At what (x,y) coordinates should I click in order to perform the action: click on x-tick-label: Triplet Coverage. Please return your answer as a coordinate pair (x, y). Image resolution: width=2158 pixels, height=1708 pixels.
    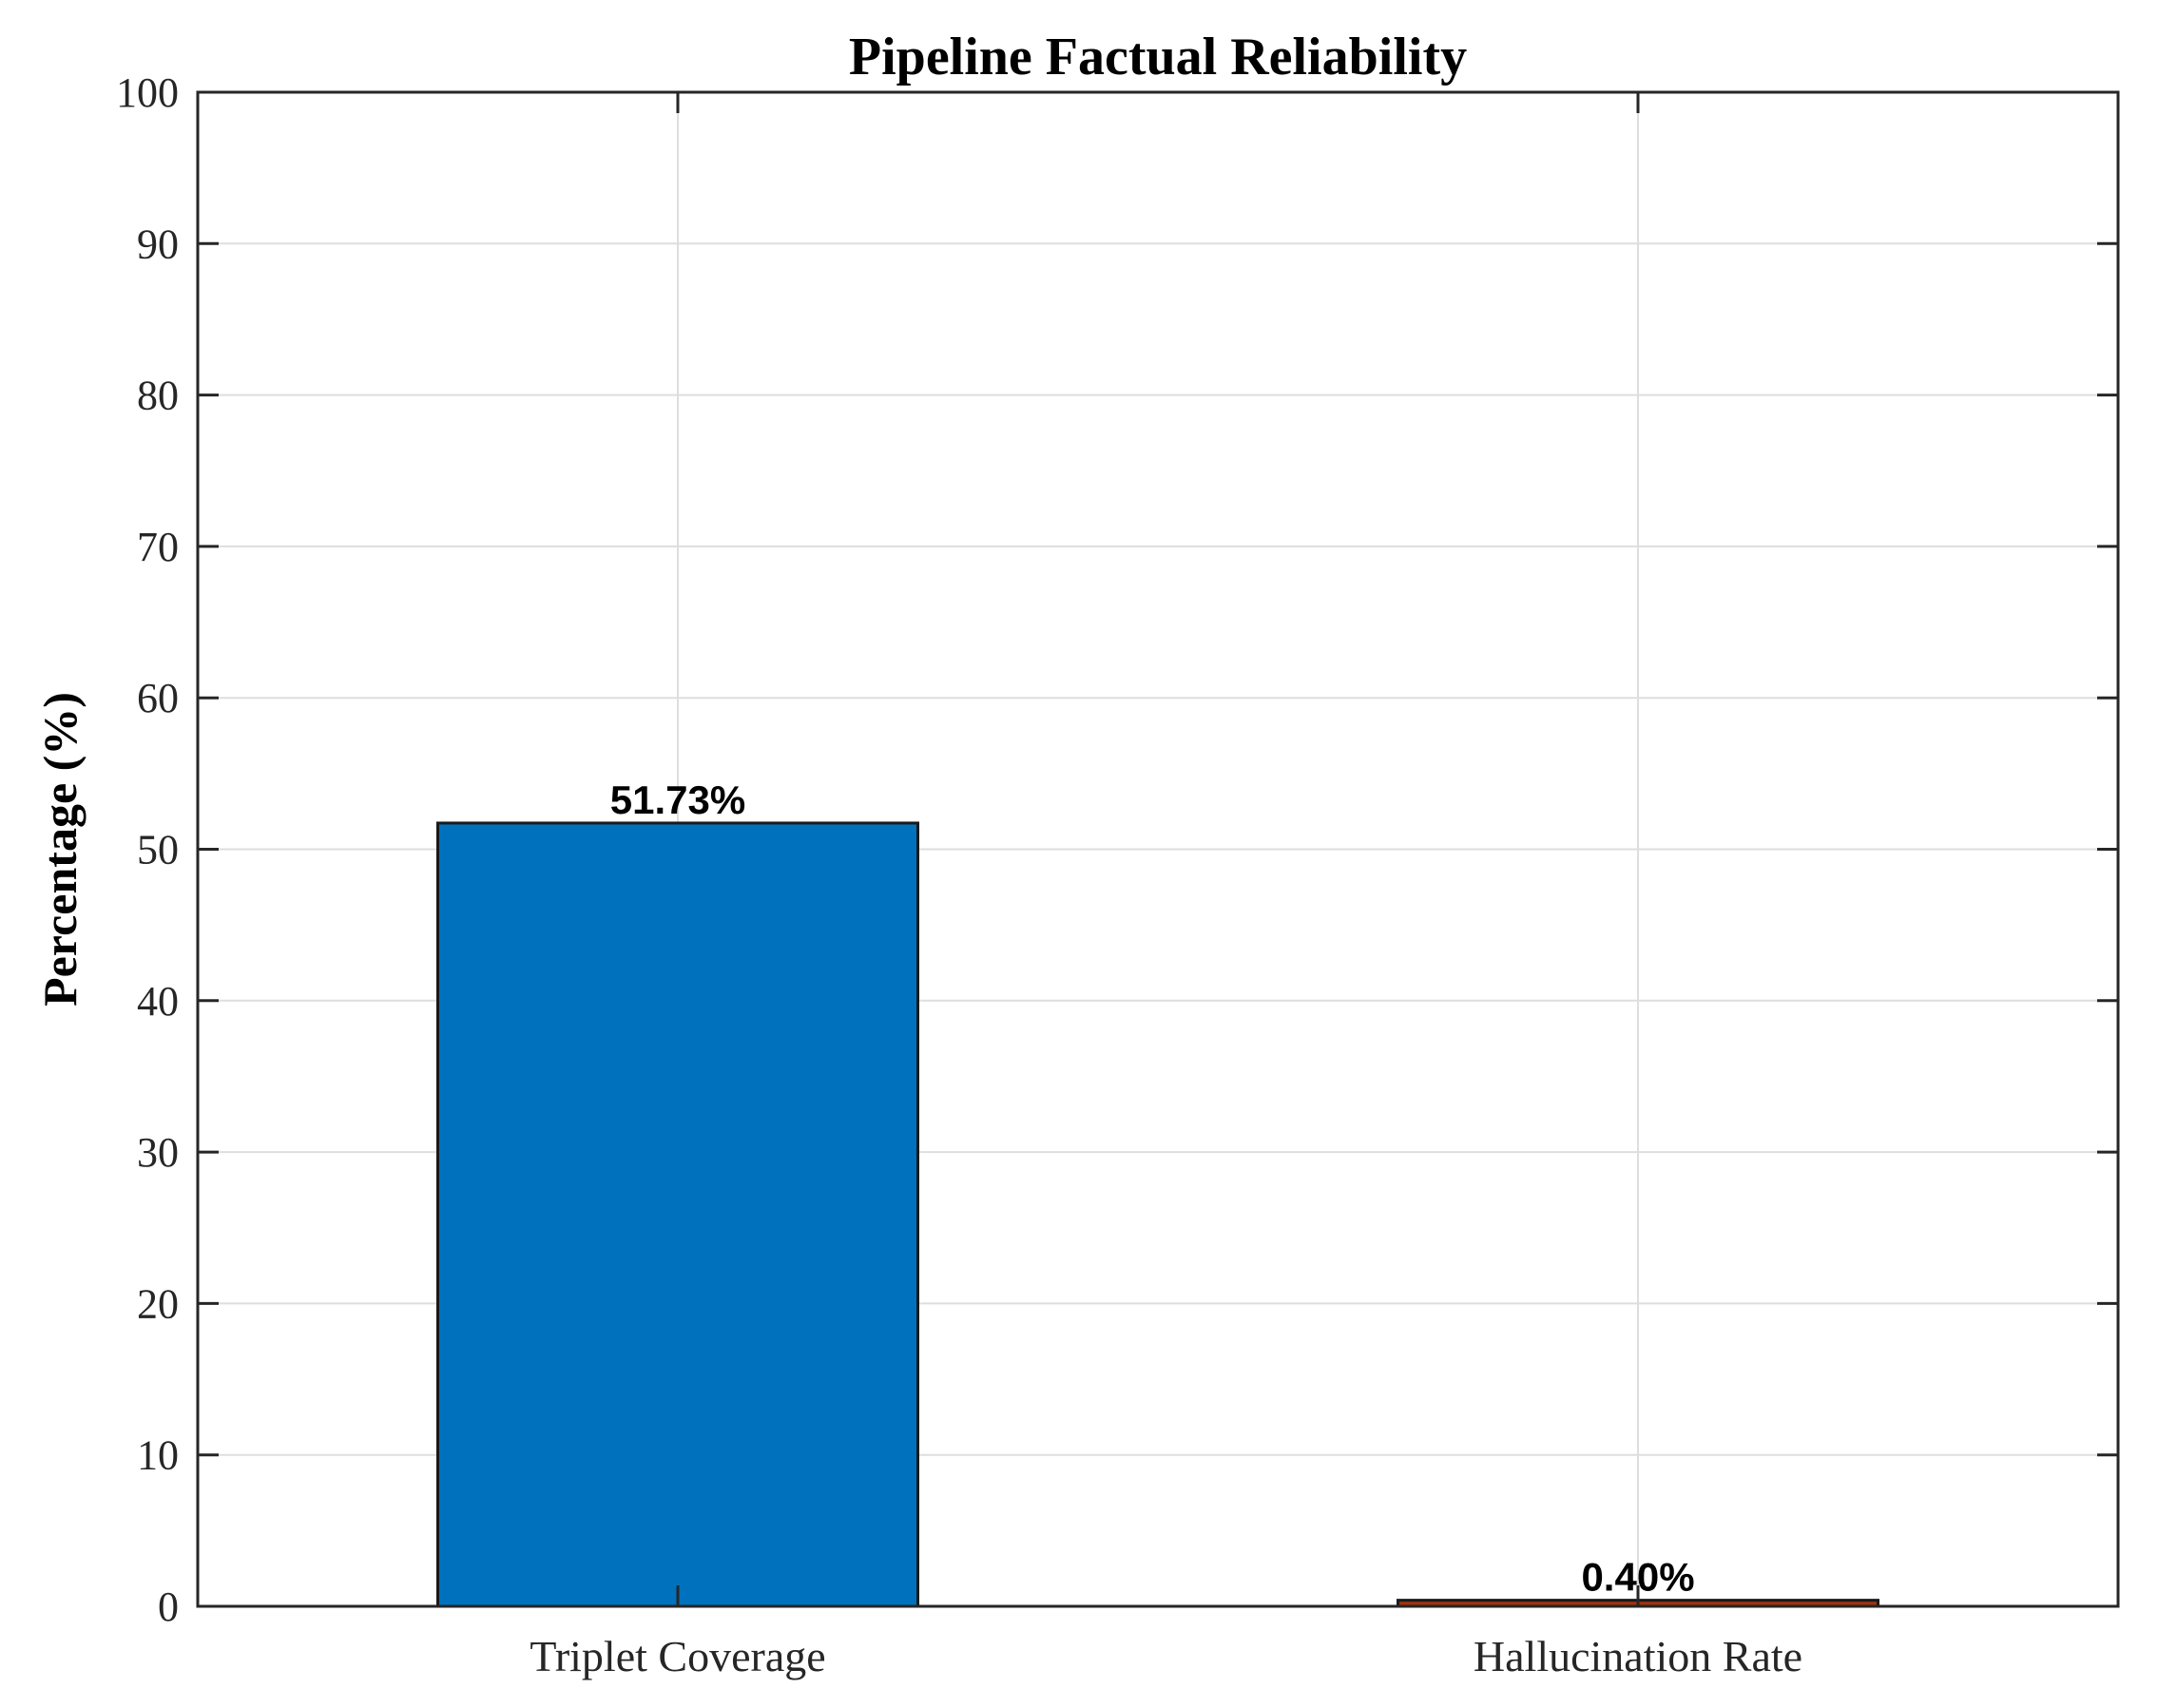
    Looking at the image, I should click on (677, 1656).